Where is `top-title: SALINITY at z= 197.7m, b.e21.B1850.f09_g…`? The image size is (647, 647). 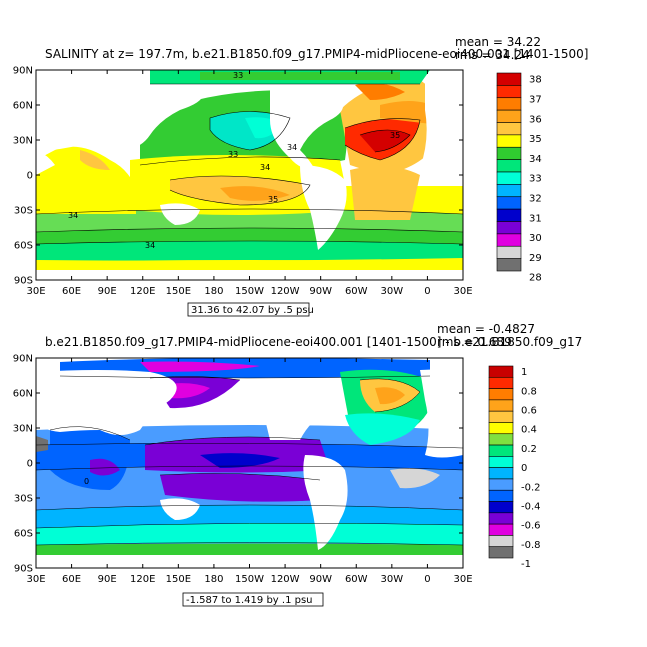 top-title: SALINITY at z= 197.7m, b.e21.B1850.f09_g… is located at coordinates (316, 54).